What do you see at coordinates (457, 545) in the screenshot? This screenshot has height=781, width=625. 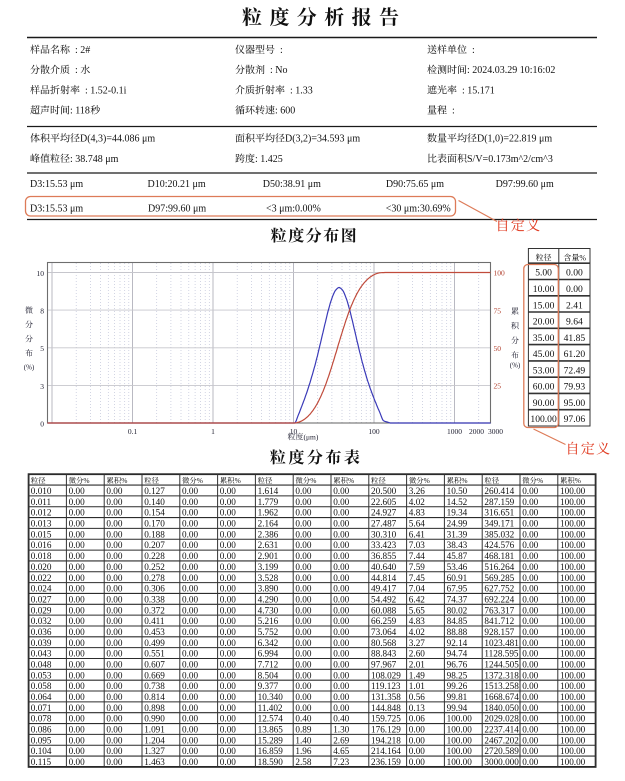 I see `svg-text: 38.43` at bounding box center [457, 545].